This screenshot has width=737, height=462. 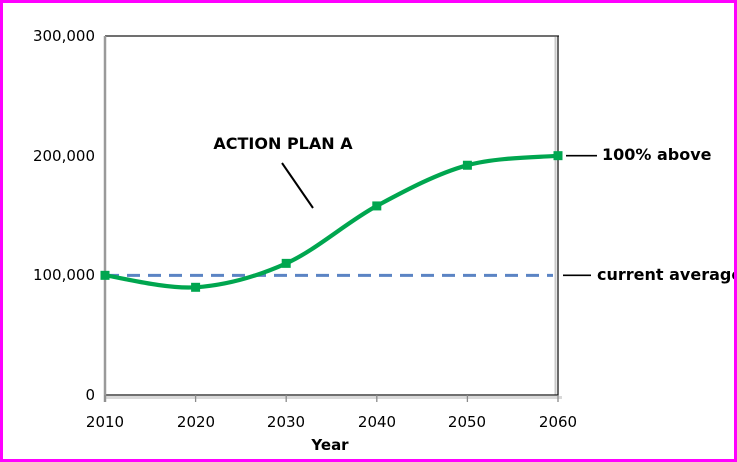 I want to click on annotation-action-plan-a: ACTION PLAN A, so click(x=283, y=143).